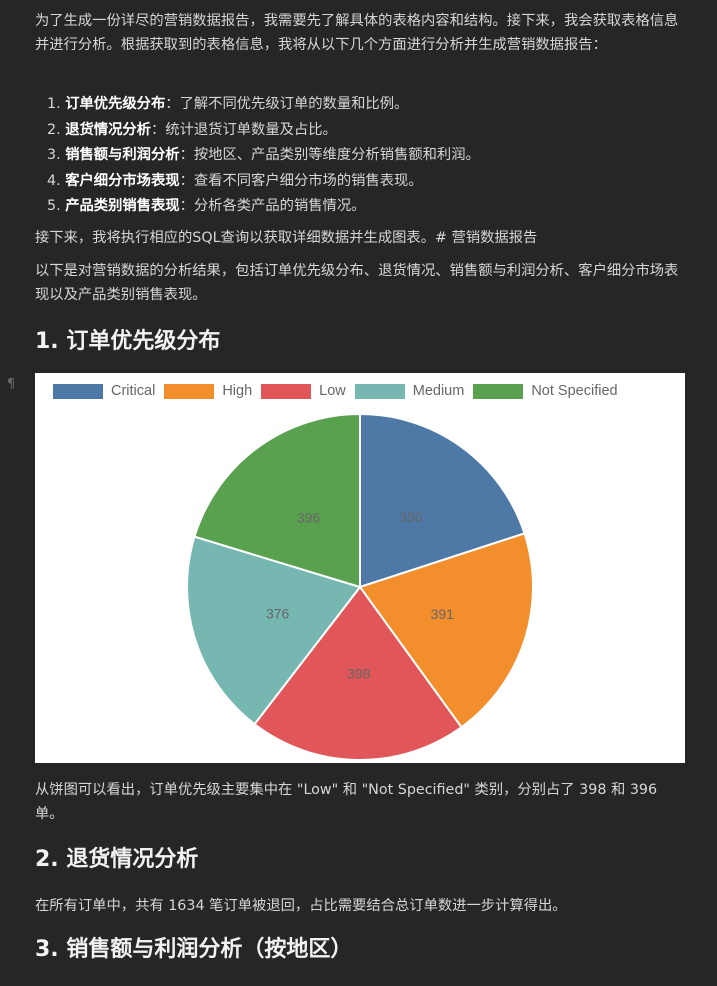 This screenshot has width=717, height=986. I want to click on section-heading-priority: 1. 订单优先级分布, so click(128, 341).